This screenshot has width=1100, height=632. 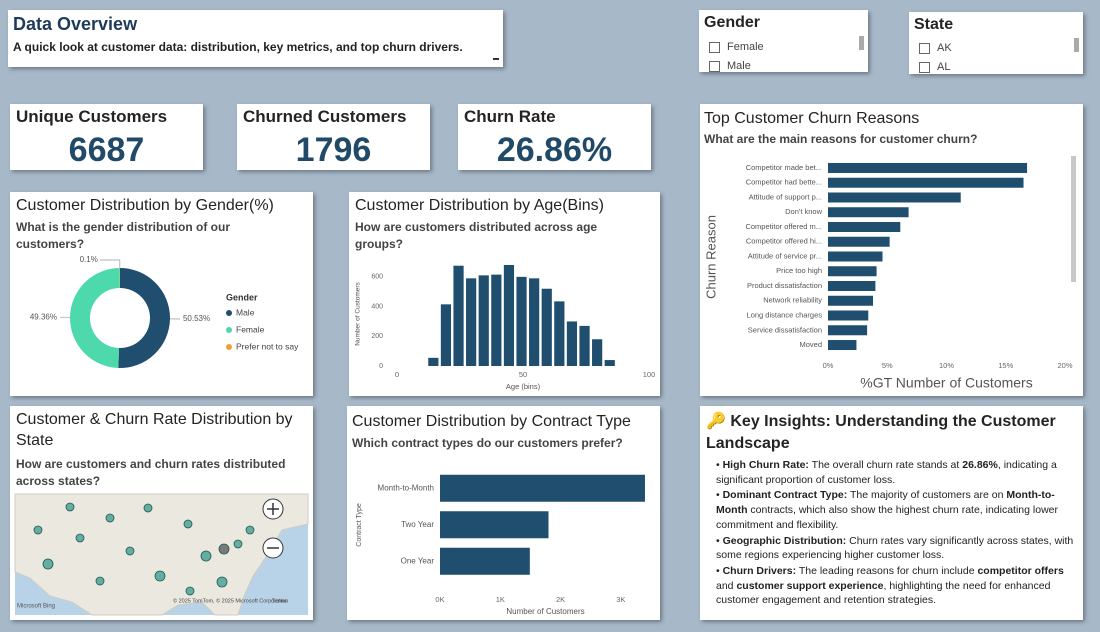 I want to click on page-title: Data Overview, so click(x=75, y=24).